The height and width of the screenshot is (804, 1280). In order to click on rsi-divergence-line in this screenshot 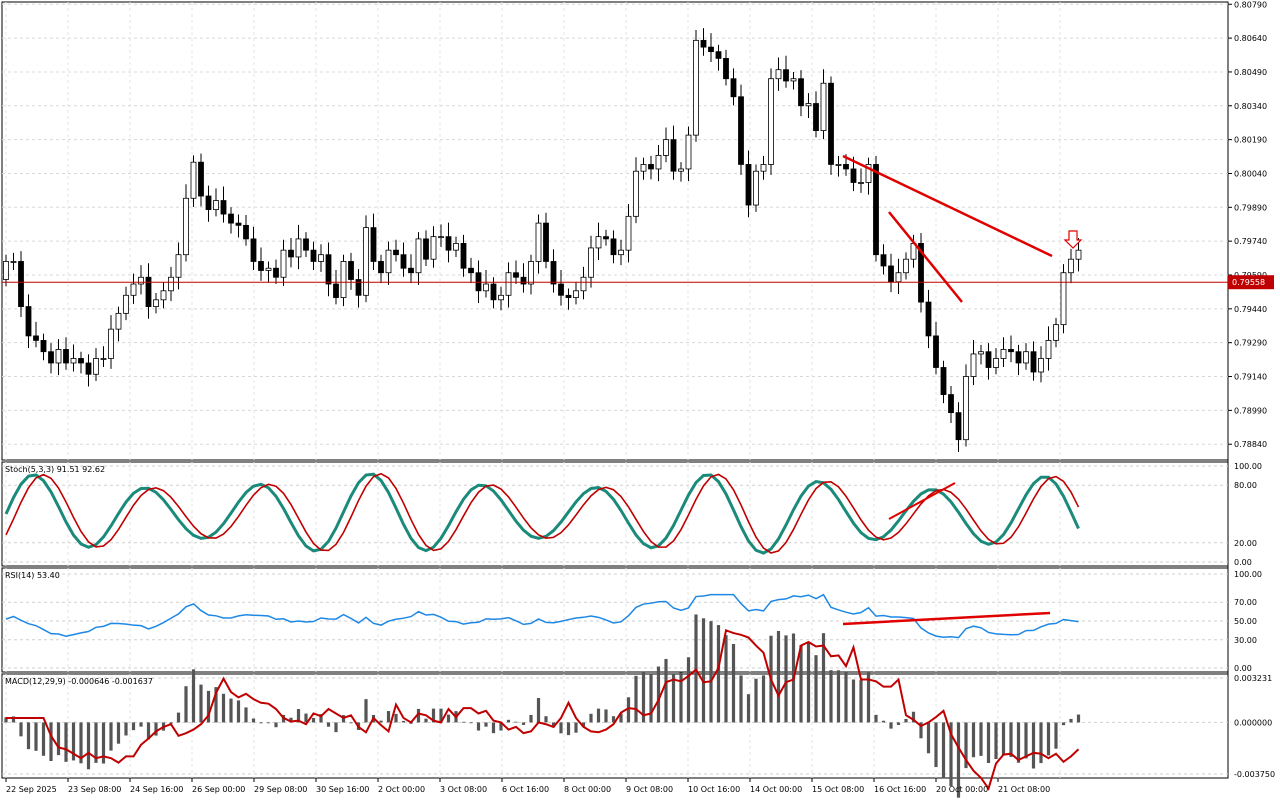, I will do `click(946, 618)`.